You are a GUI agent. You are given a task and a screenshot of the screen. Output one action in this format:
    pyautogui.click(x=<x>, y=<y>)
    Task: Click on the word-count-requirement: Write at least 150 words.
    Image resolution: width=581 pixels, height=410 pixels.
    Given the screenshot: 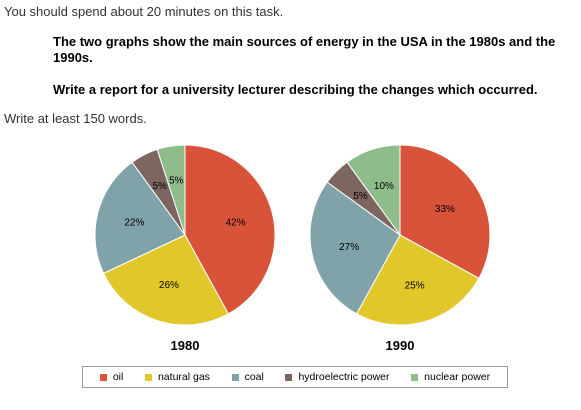 What is the action you would take?
    pyautogui.click(x=75, y=118)
    